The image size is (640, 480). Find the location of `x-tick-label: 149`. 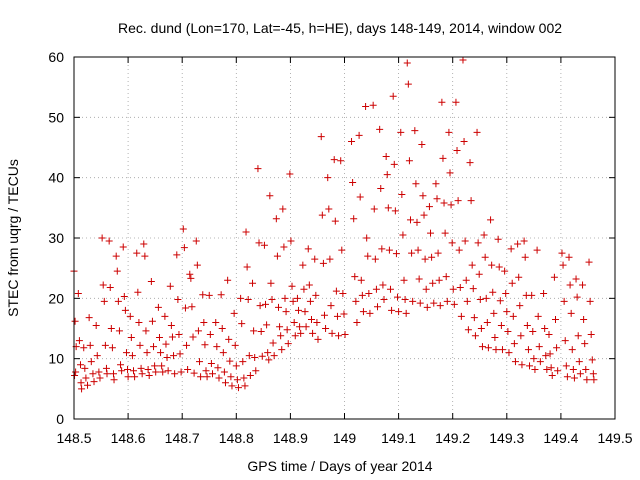

x-tick-label: 149 is located at coordinates (345, 438).